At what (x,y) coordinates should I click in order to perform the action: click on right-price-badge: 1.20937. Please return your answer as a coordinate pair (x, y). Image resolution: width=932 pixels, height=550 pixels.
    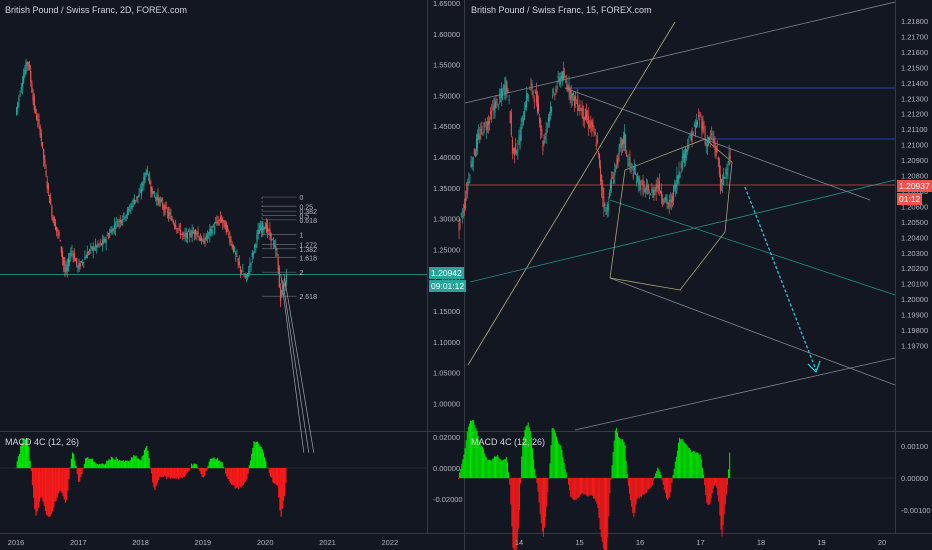
    Looking at the image, I should click on (914, 186).